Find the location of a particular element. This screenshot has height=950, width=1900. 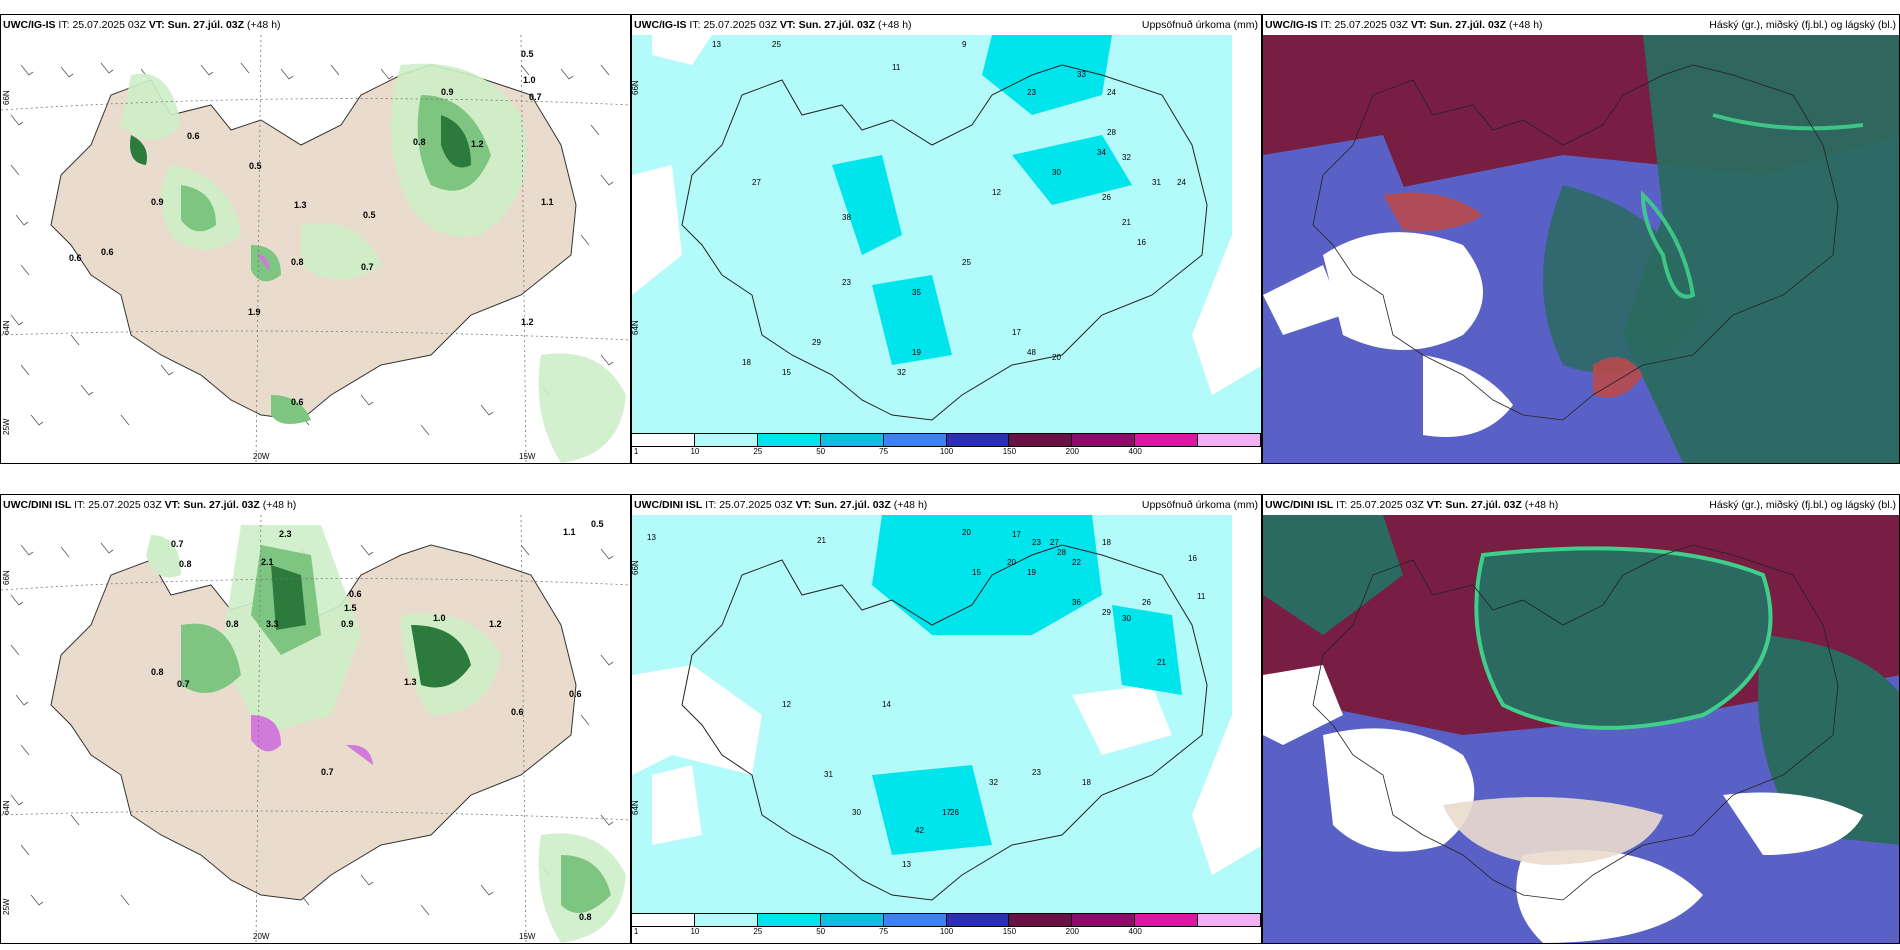

value-label: 33 is located at coordinates (1081, 74).